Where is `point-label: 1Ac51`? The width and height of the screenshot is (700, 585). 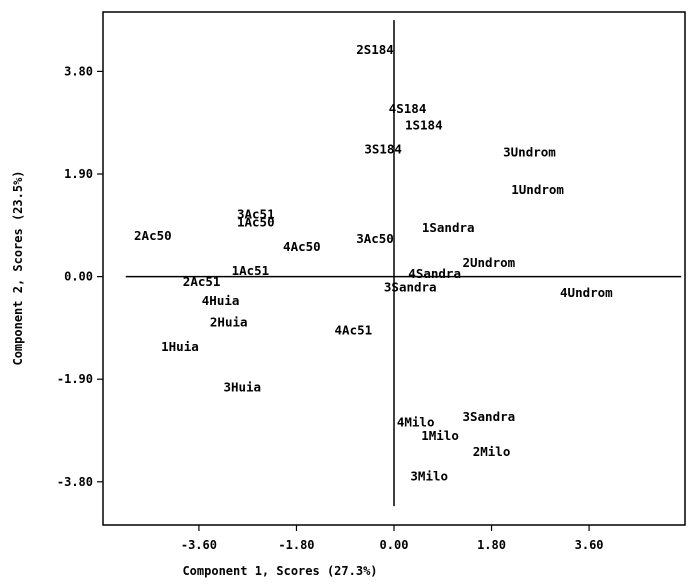
point-label: 1Ac51 is located at coordinates (251, 270).